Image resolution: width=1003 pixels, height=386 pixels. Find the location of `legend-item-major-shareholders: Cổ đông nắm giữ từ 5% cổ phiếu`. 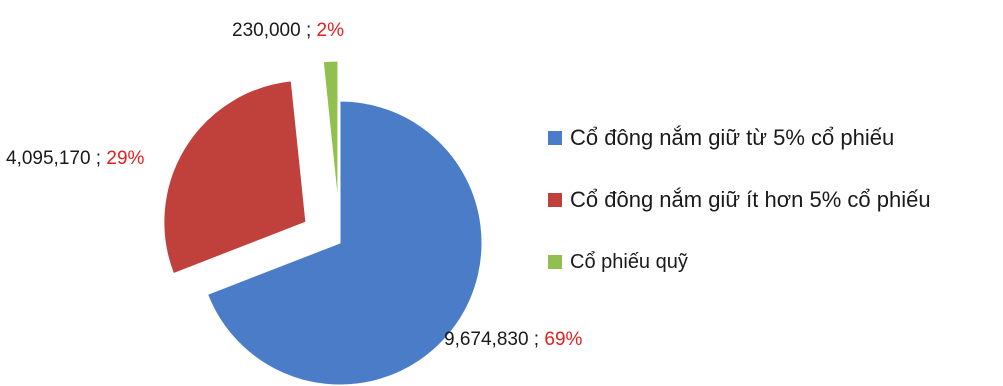

legend-item-major-shareholders: Cổ đông nắm giữ từ 5% cổ phiếu is located at coordinates (739, 138).